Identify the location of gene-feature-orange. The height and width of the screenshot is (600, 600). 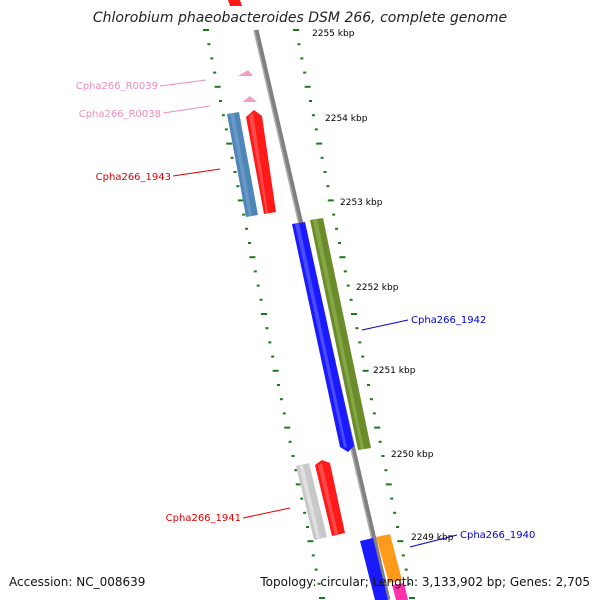
(389, 558).